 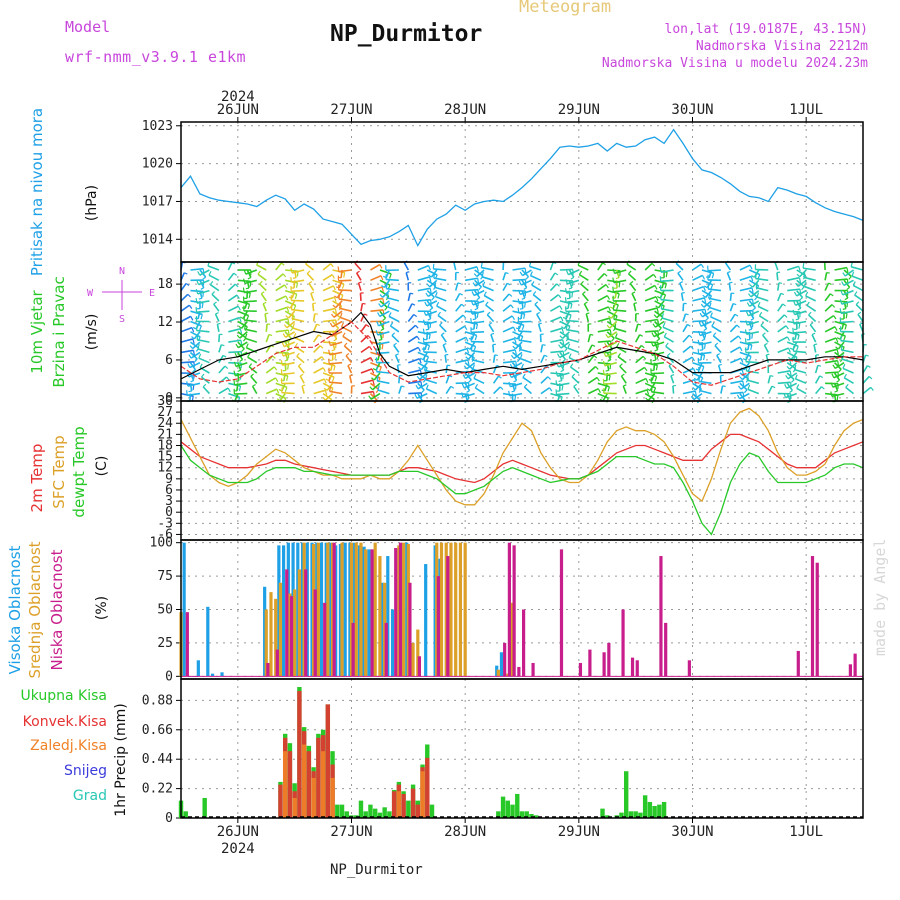 I want to click on compass-e: E, so click(x=152, y=293).